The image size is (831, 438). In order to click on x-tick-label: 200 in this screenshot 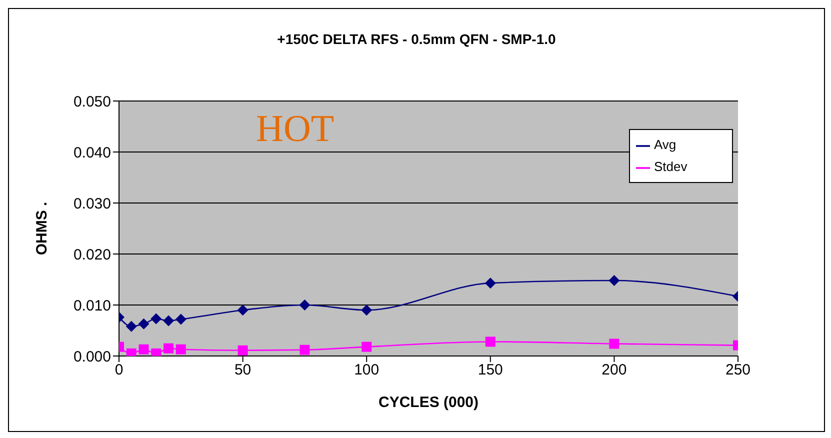, I will do `click(614, 370)`.